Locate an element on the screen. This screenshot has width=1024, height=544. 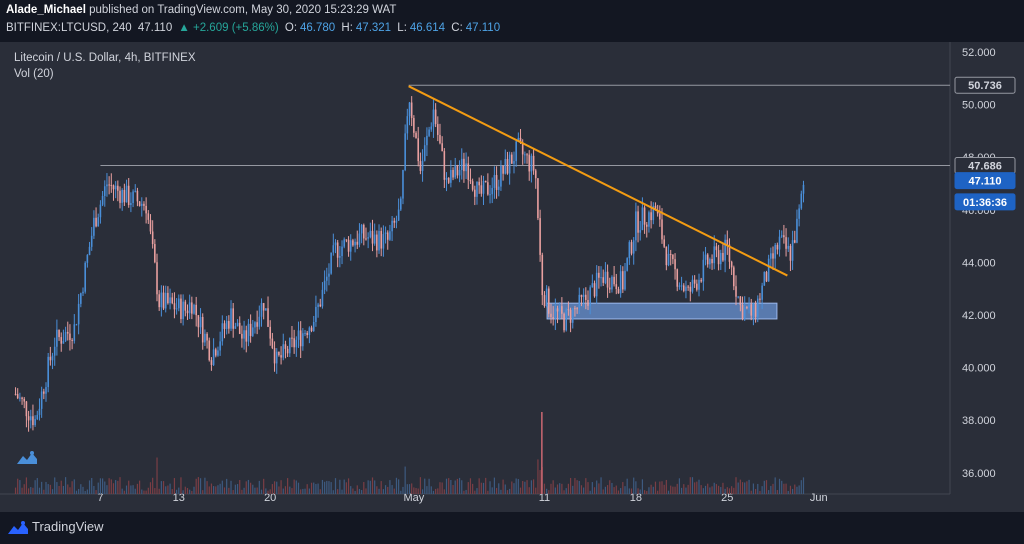
x-tick-label: 11 is located at coordinates (544, 498).